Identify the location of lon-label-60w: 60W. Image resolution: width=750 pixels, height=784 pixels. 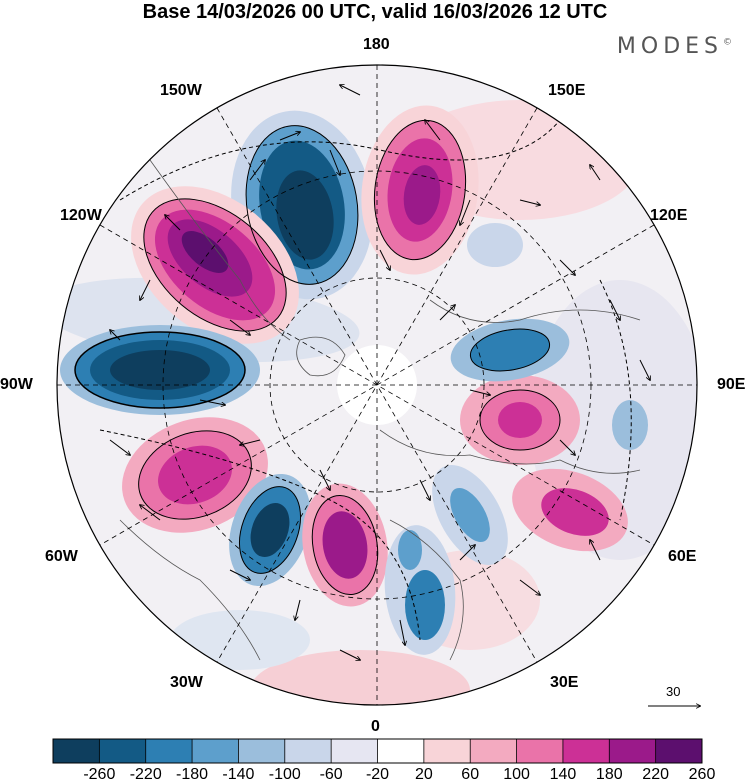
(61, 556).